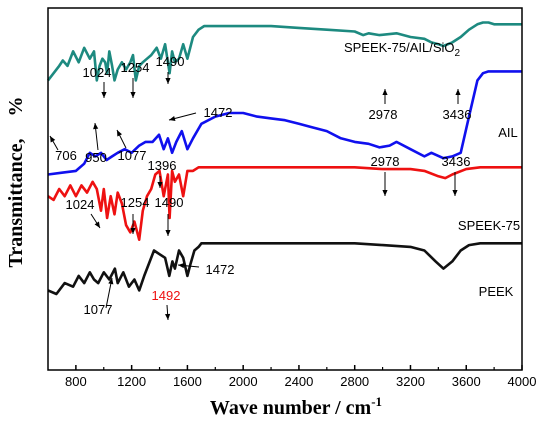 The height and width of the screenshot is (425, 550). I want to click on x-tick-label: 3200, so click(410, 381).